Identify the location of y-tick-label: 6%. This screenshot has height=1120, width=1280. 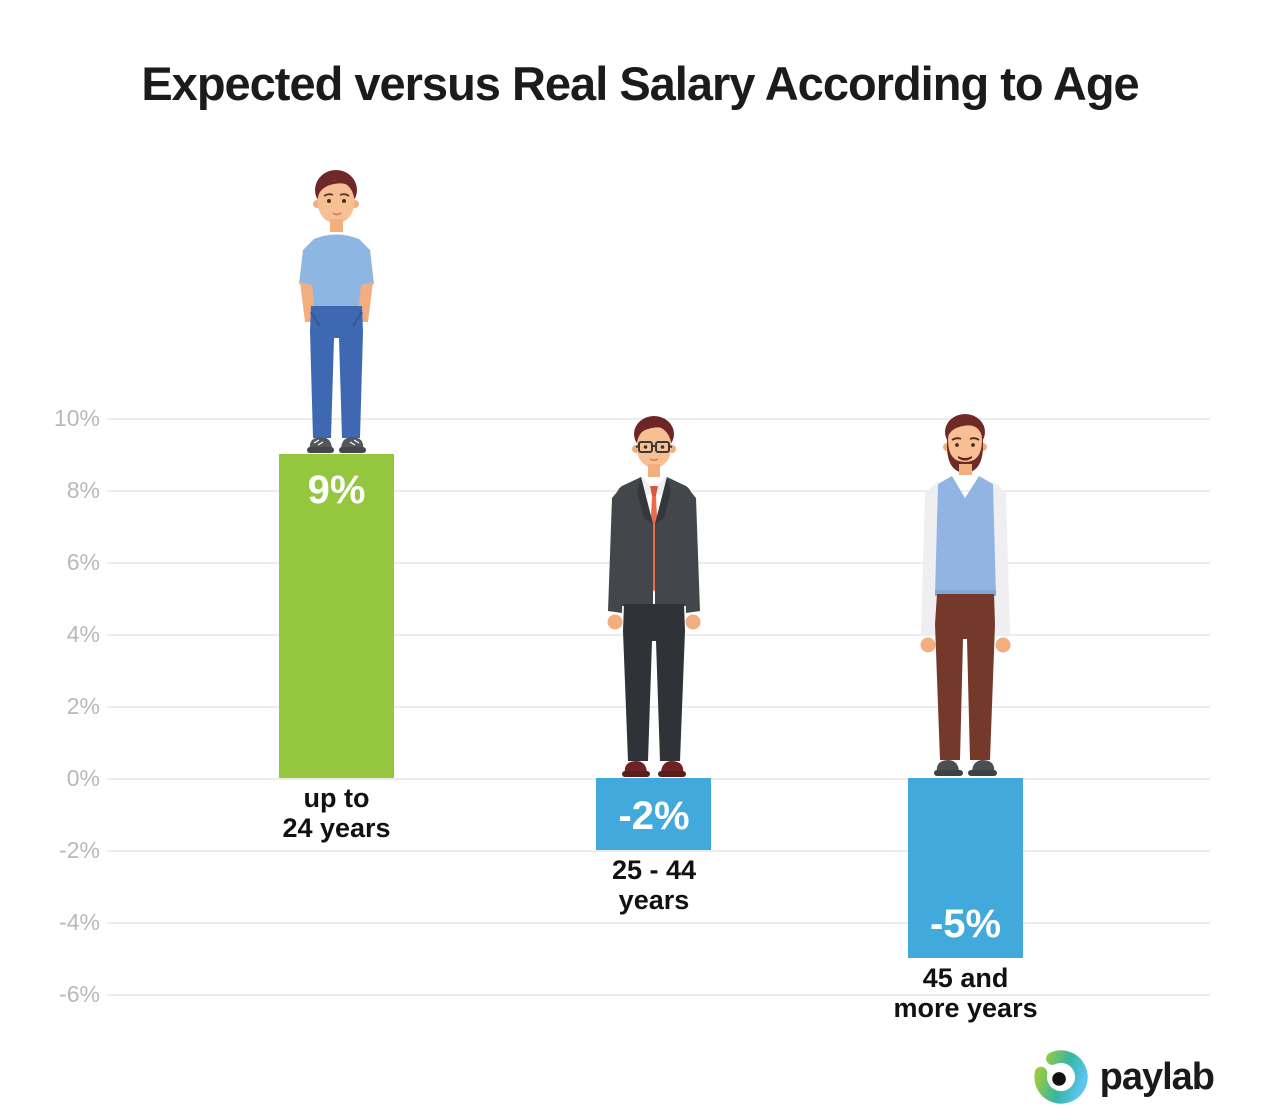
(83, 562).